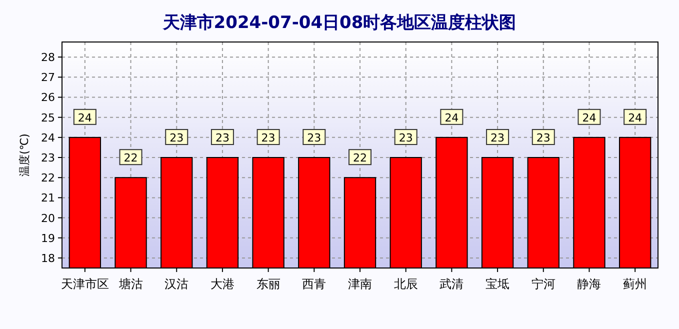  Describe the element at coordinates (48, 218) in the screenshot. I see `y-tick-label: 20` at that location.